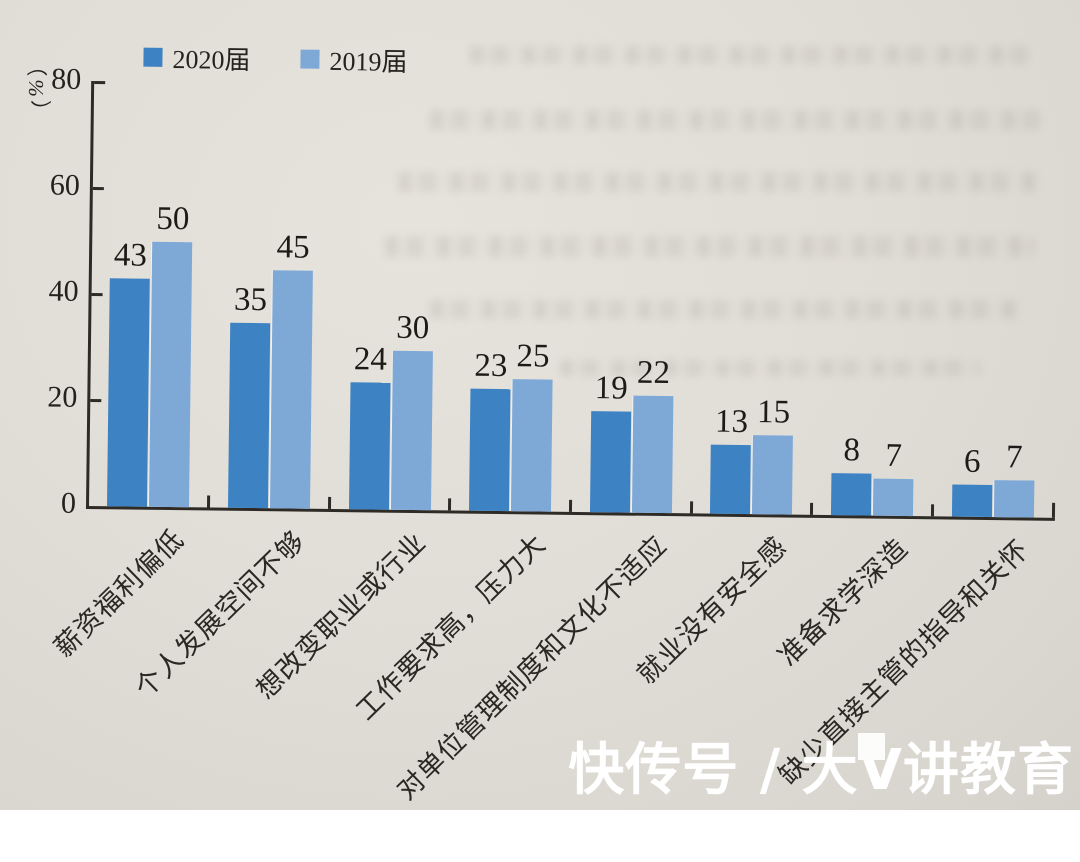 This screenshot has height=862, width=1080. What do you see at coordinates (293, 247) in the screenshot?
I see `bar-value-label: 45` at bounding box center [293, 247].